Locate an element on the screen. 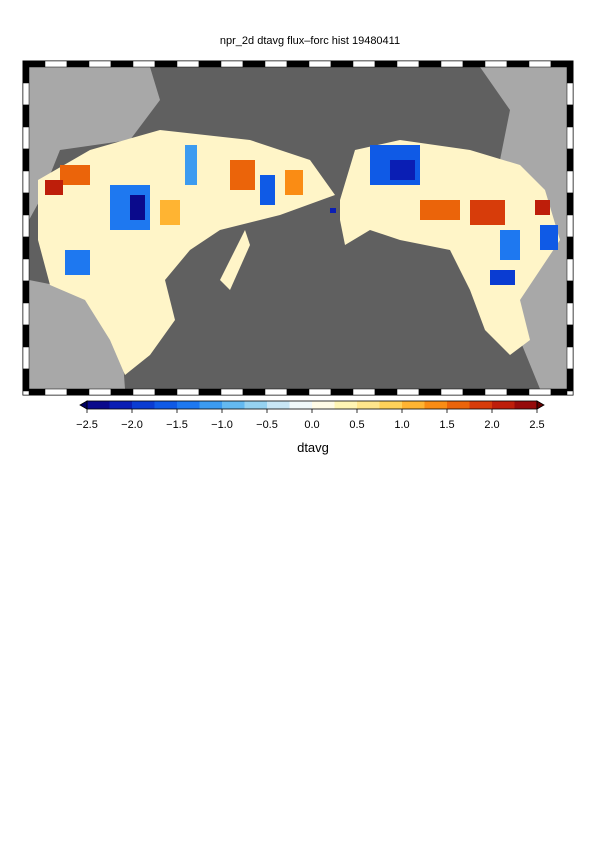 This screenshot has height=847, width=595. colorbar-label: dtavg is located at coordinates (313, 447).